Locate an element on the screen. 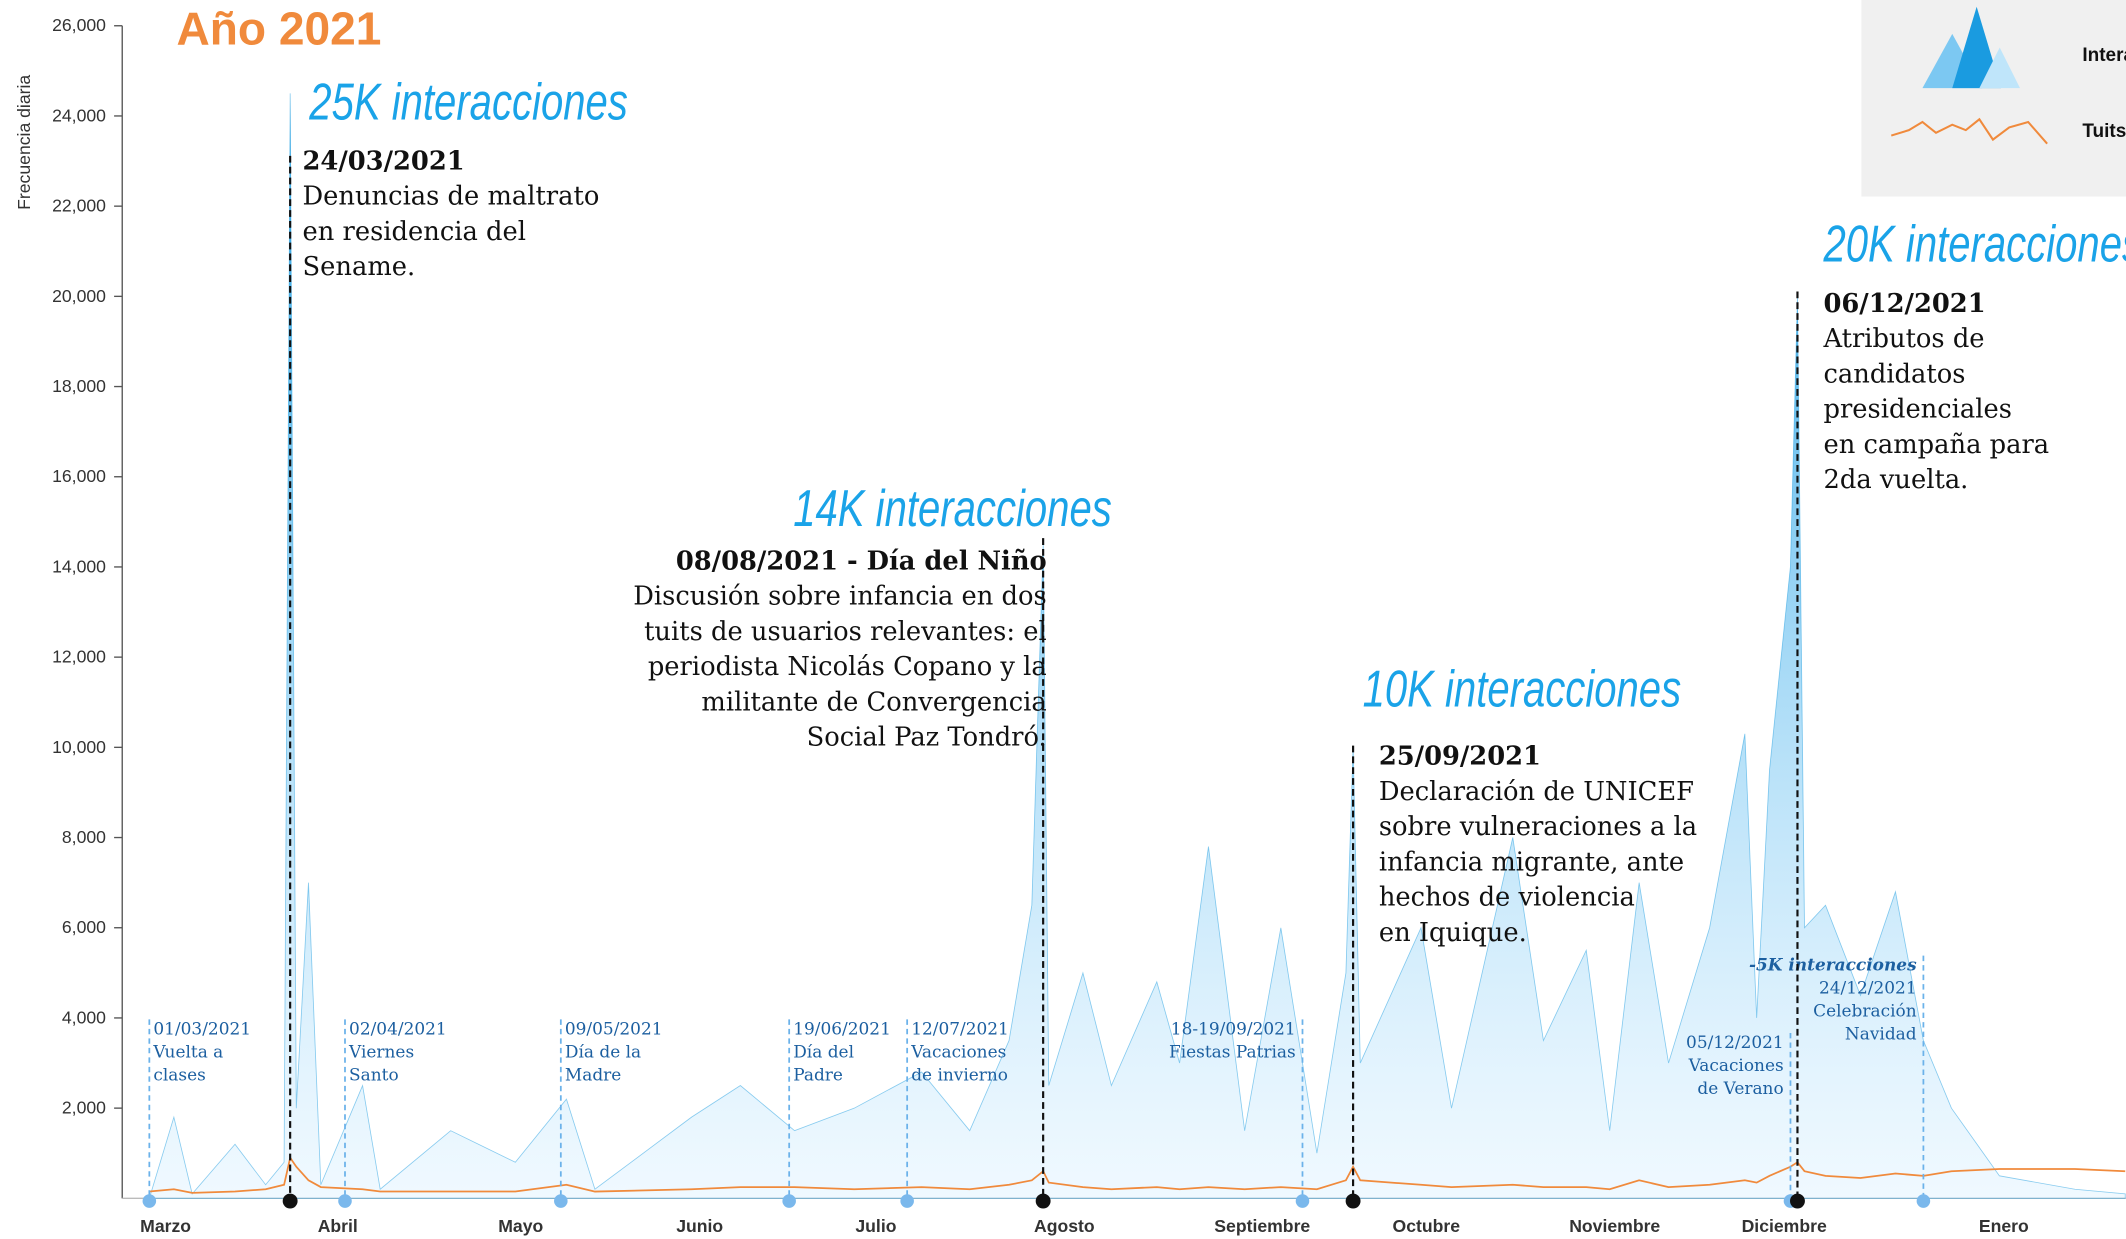 The height and width of the screenshot is (1239, 2126). x-tick-label: Julio is located at coordinates (875, 1226).